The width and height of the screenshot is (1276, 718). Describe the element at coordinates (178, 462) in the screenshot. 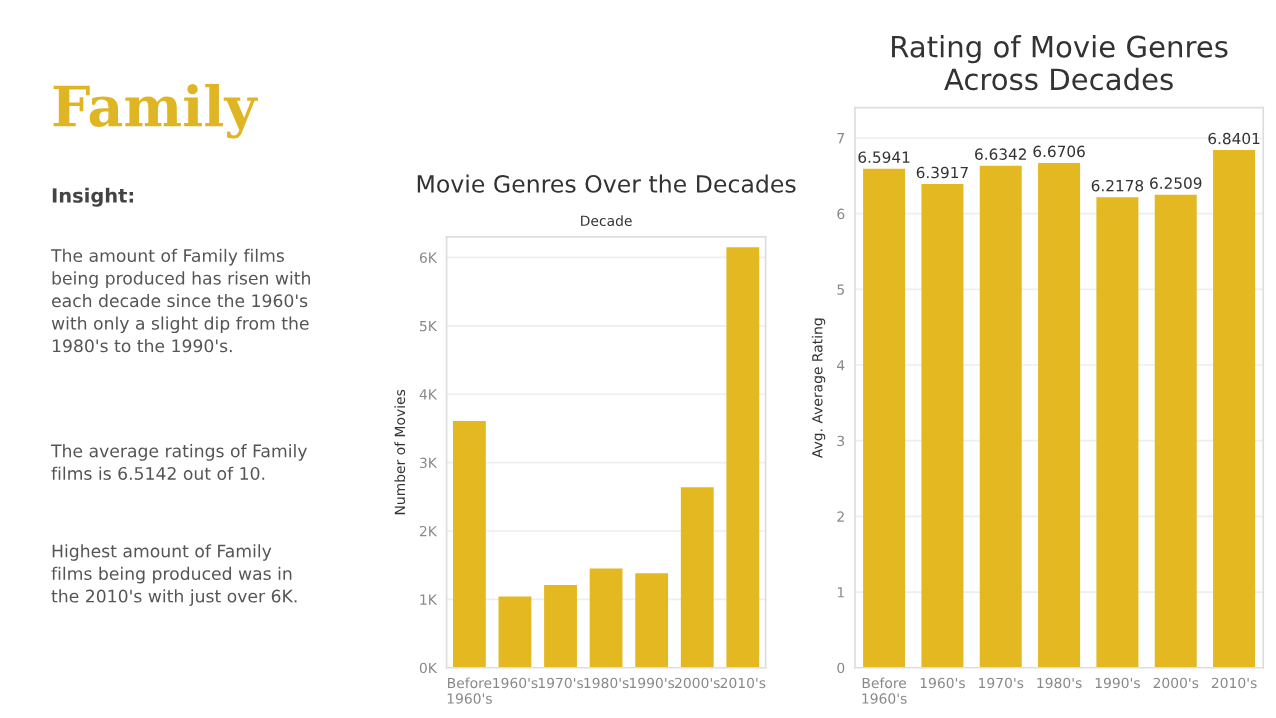

I see `text: The average ratings of Family films is 6.5142 out of 10.` at that location.